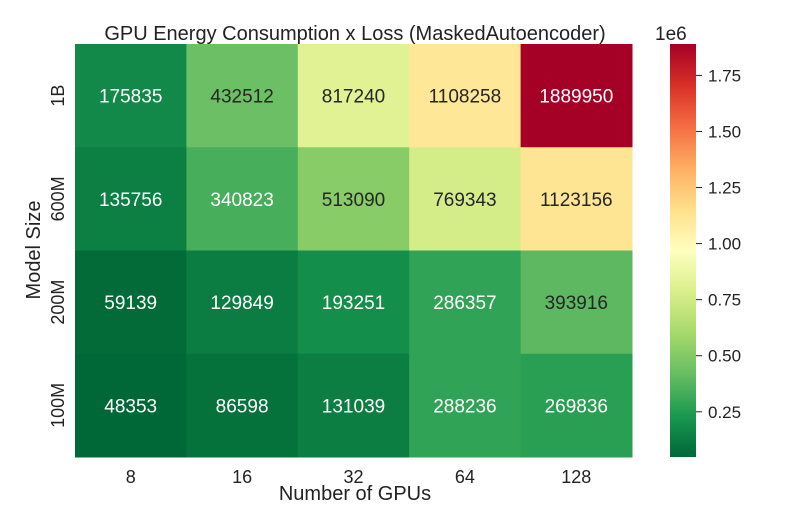 The width and height of the screenshot is (797, 532). What do you see at coordinates (724, 75) in the screenshot?
I see `colorbar-tick-label: 1.75` at bounding box center [724, 75].